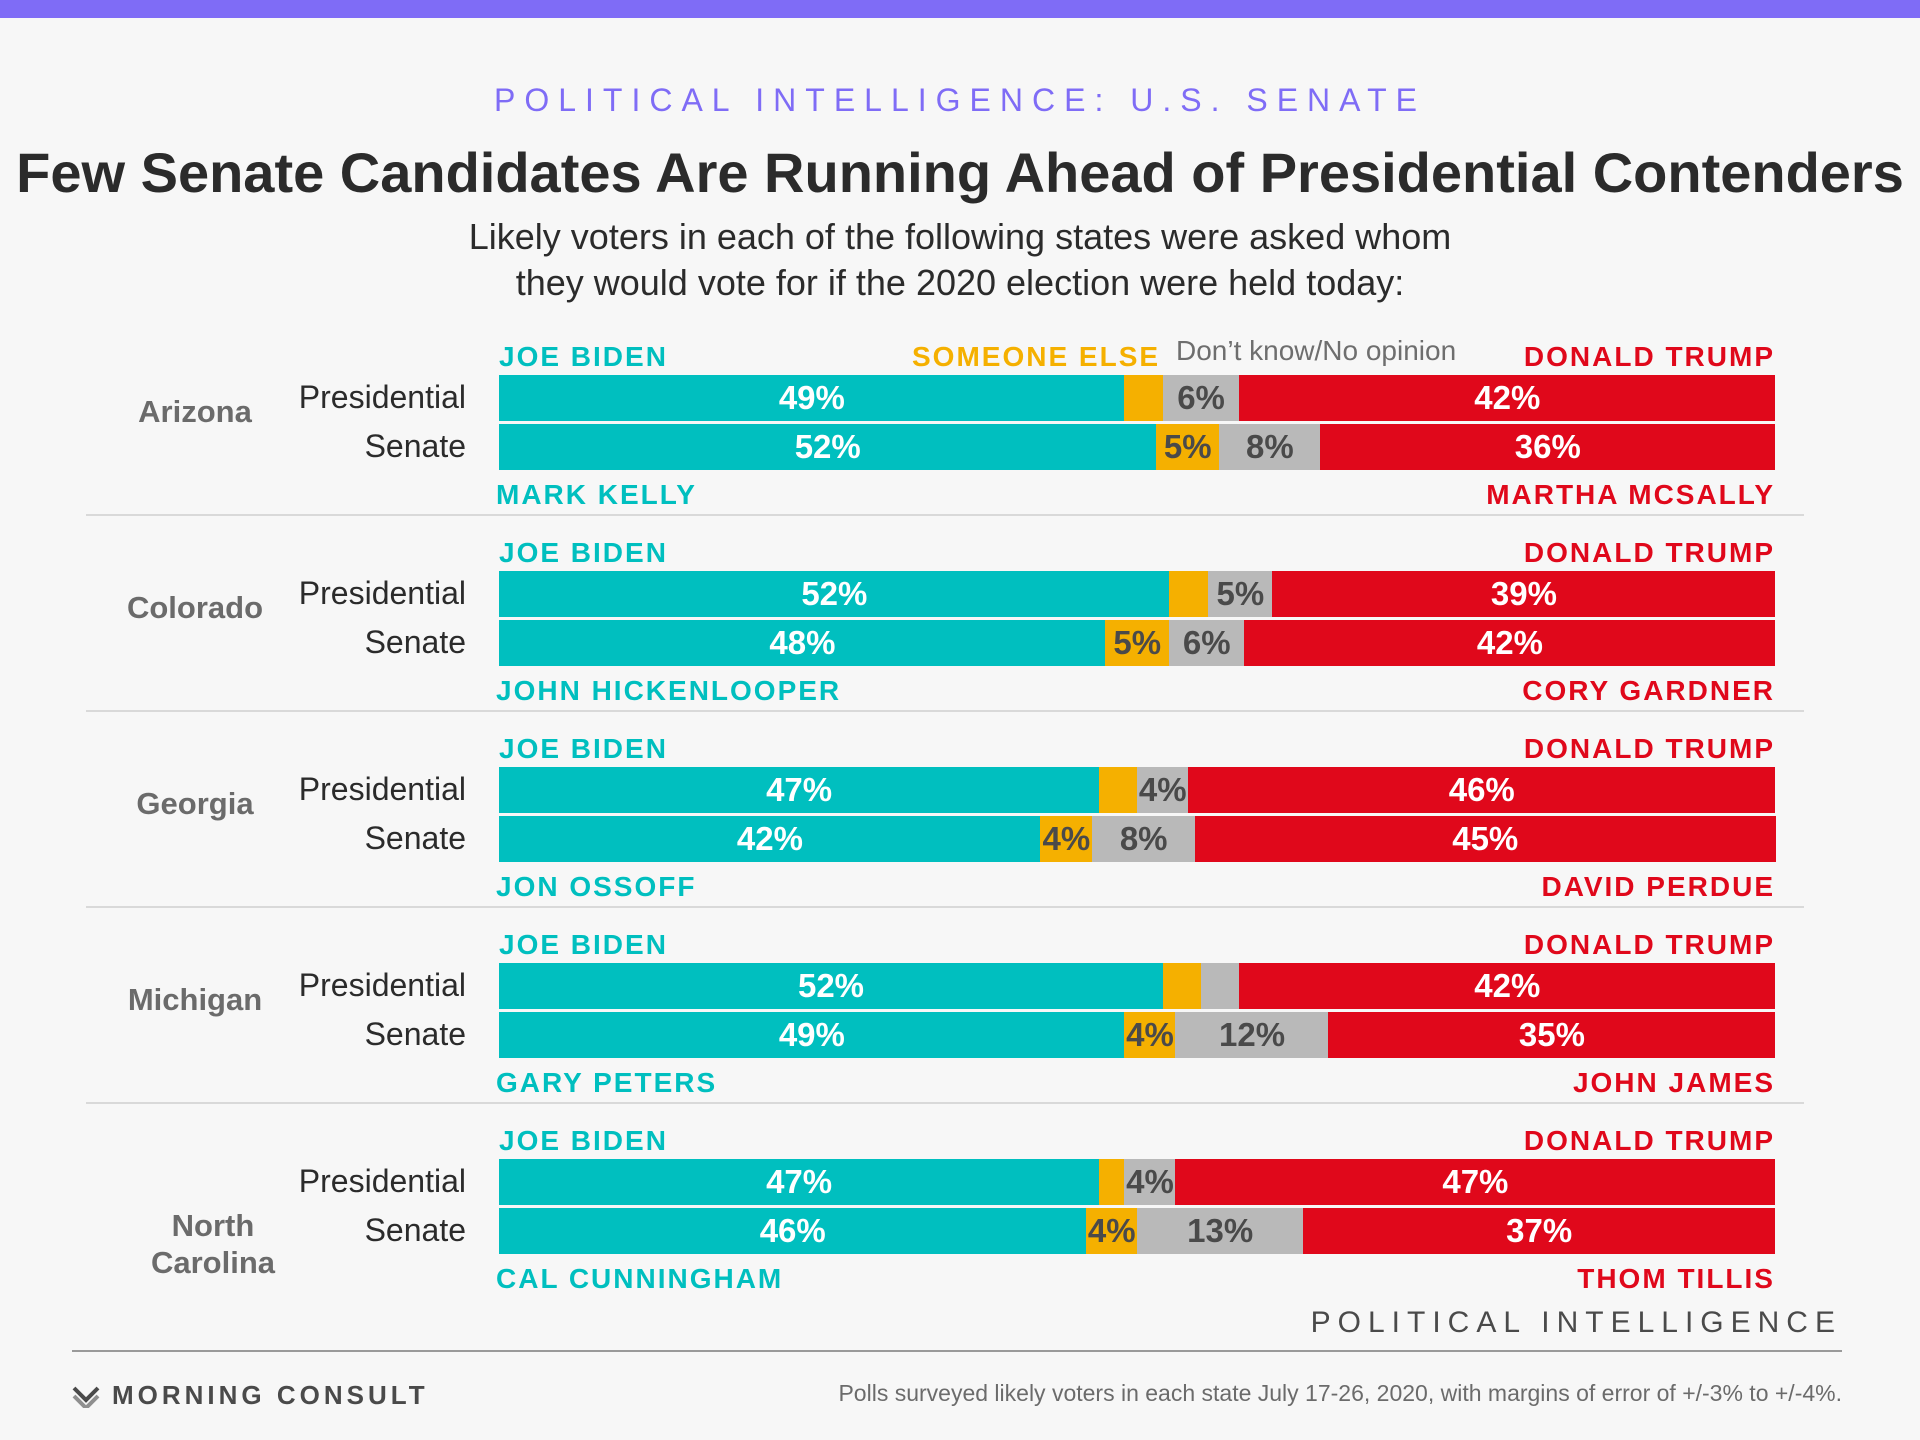  I want to click on bar-segment-dont-know, so click(1220, 986).